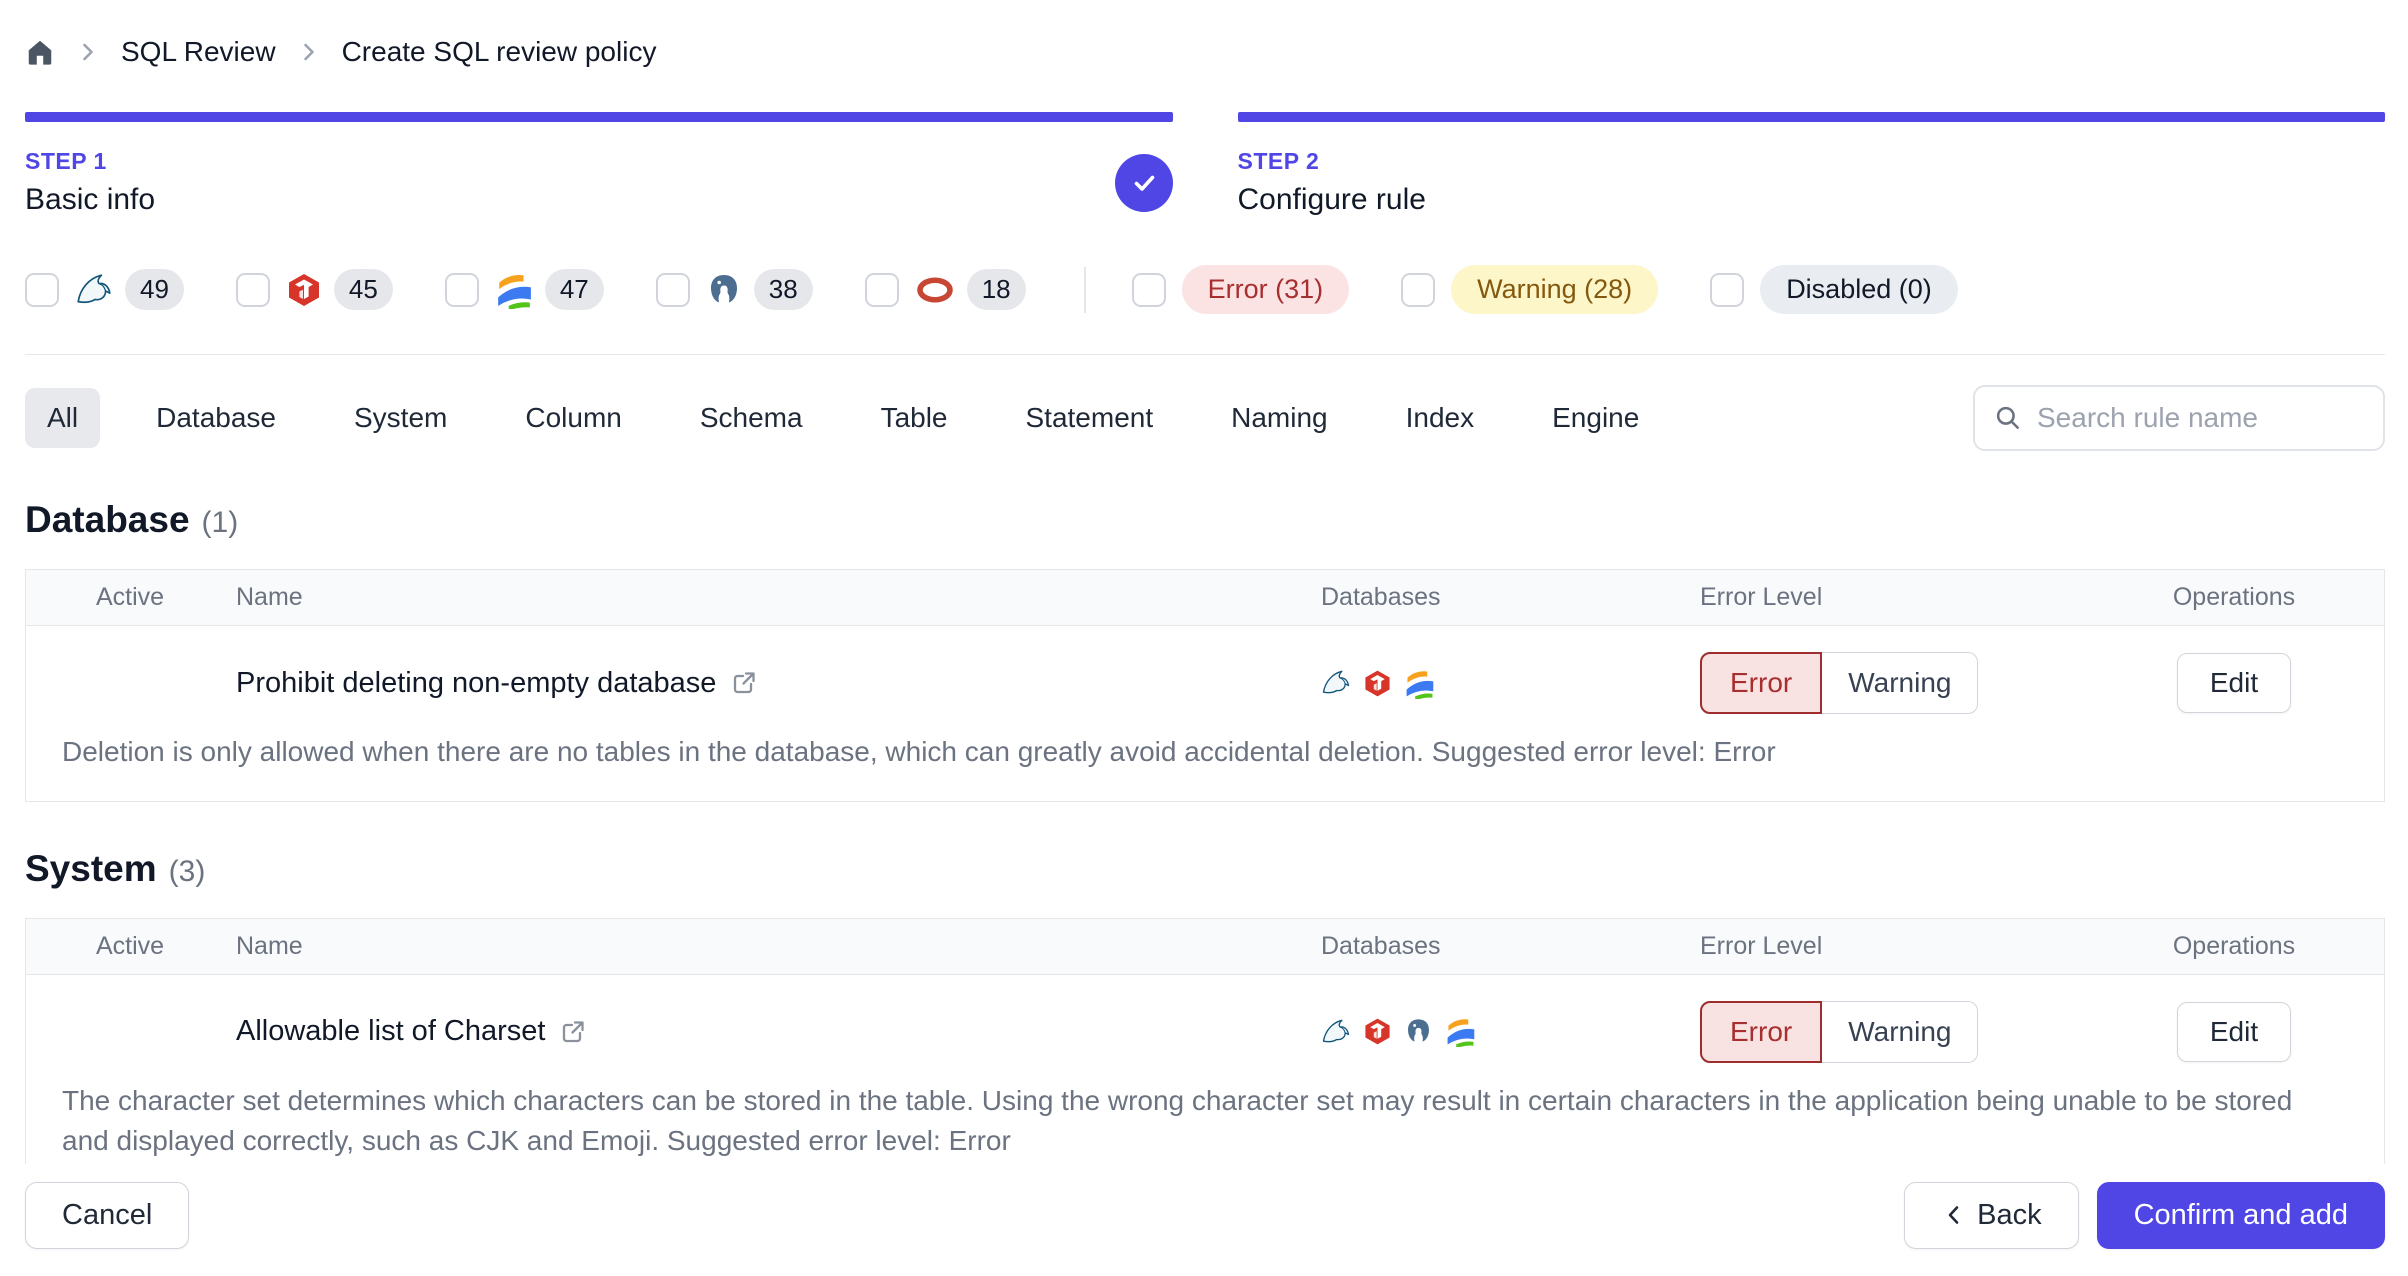 This screenshot has height=1276, width=2408. Describe the element at coordinates (220, 522) in the screenshot. I see `section-count: (1)` at that location.